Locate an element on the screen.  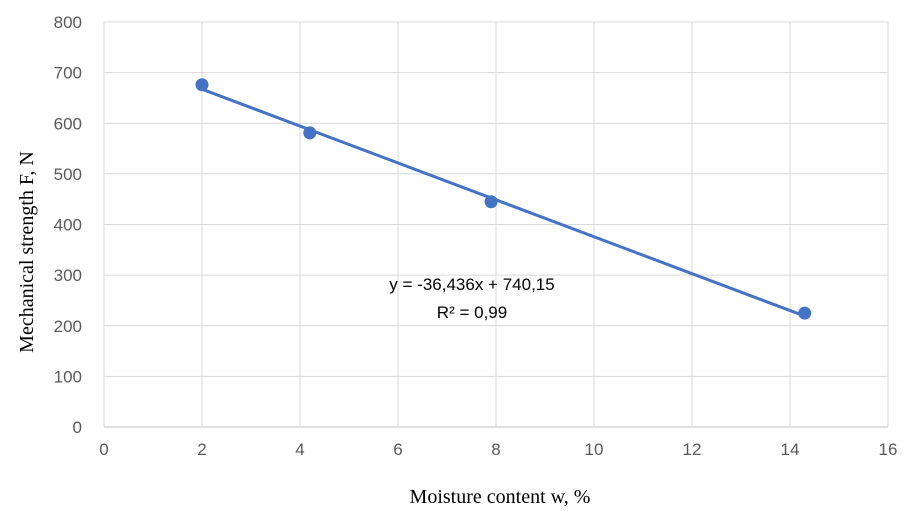
y-tick-label: 400 is located at coordinates (68, 225).